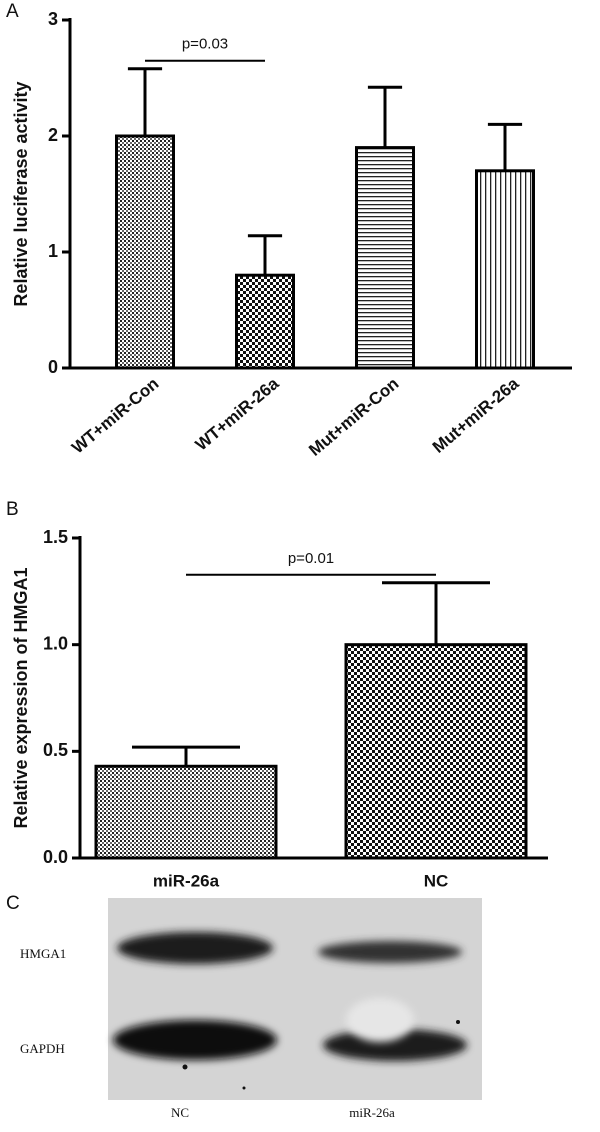 The width and height of the screenshot is (600, 1132). I want to click on p-value: p=0.03, so click(205, 44).